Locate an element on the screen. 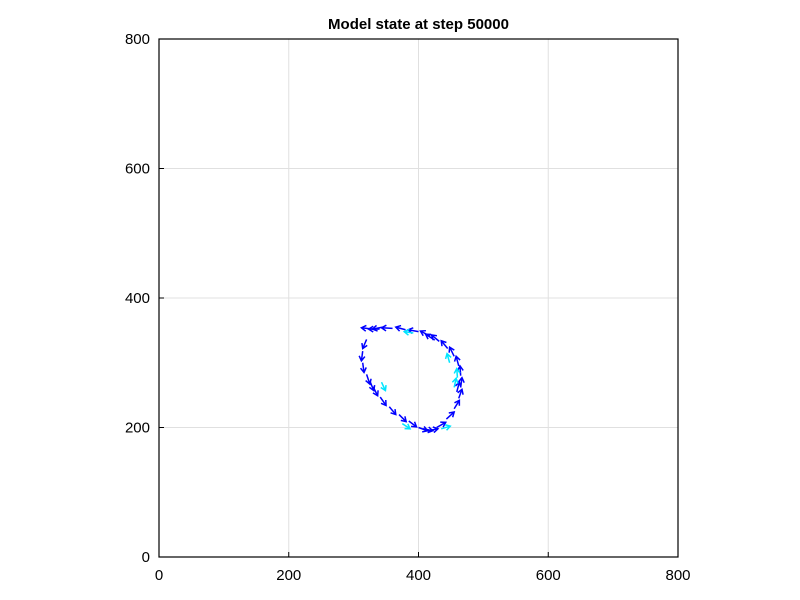 Image resolution: width=800 pixels, height=600 pixels. x-tick-label: 600 is located at coordinates (548, 575).